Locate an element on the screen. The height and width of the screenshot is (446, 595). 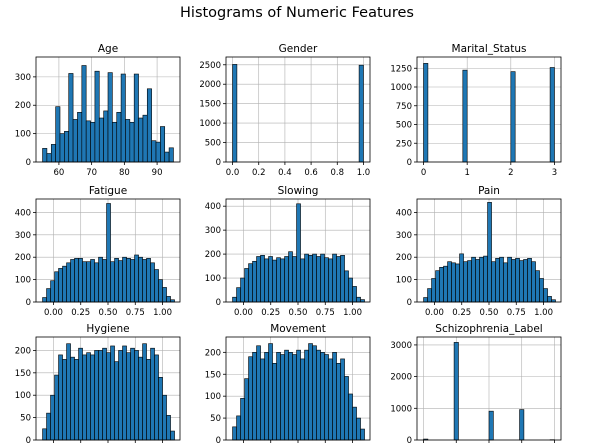
x-tick-label: 3 is located at coordinates (554, 173).